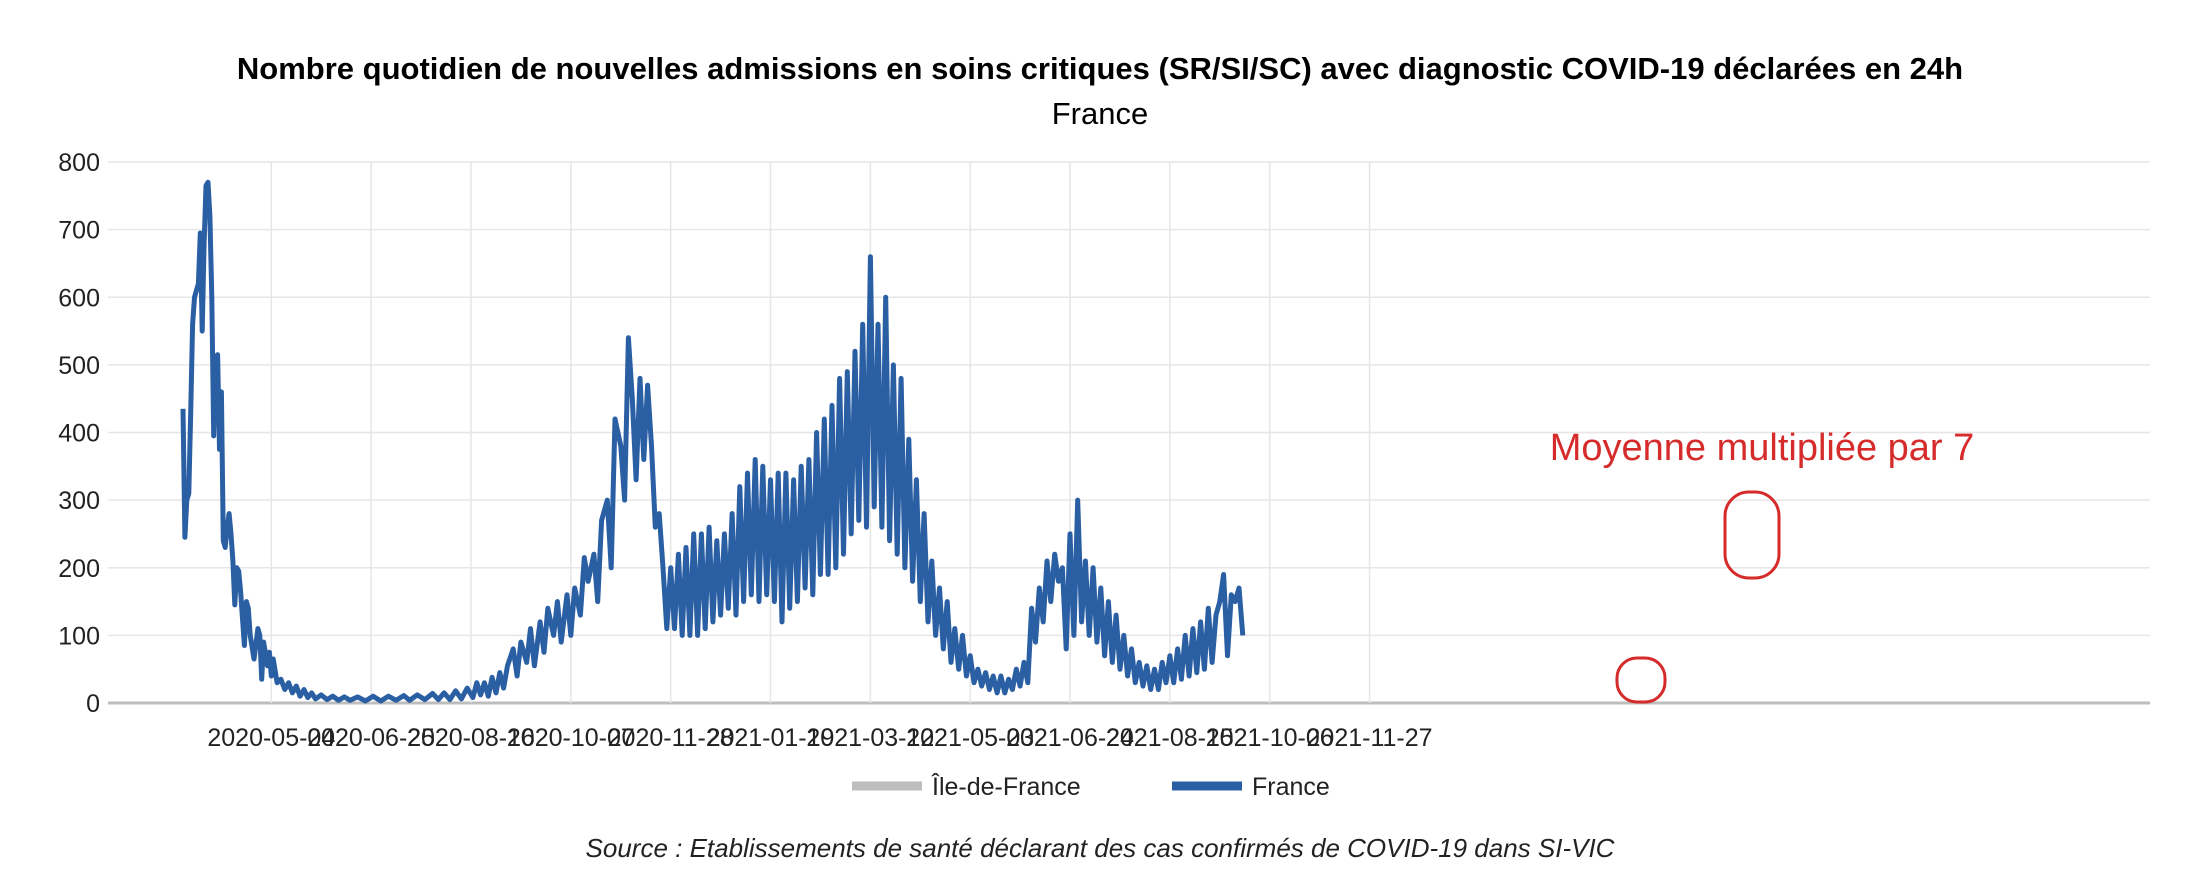 The image size is (2200, 872). Describe the element at coordinates (79, 163) in the screenshot. I see `y-tick-label: 800` at that location.